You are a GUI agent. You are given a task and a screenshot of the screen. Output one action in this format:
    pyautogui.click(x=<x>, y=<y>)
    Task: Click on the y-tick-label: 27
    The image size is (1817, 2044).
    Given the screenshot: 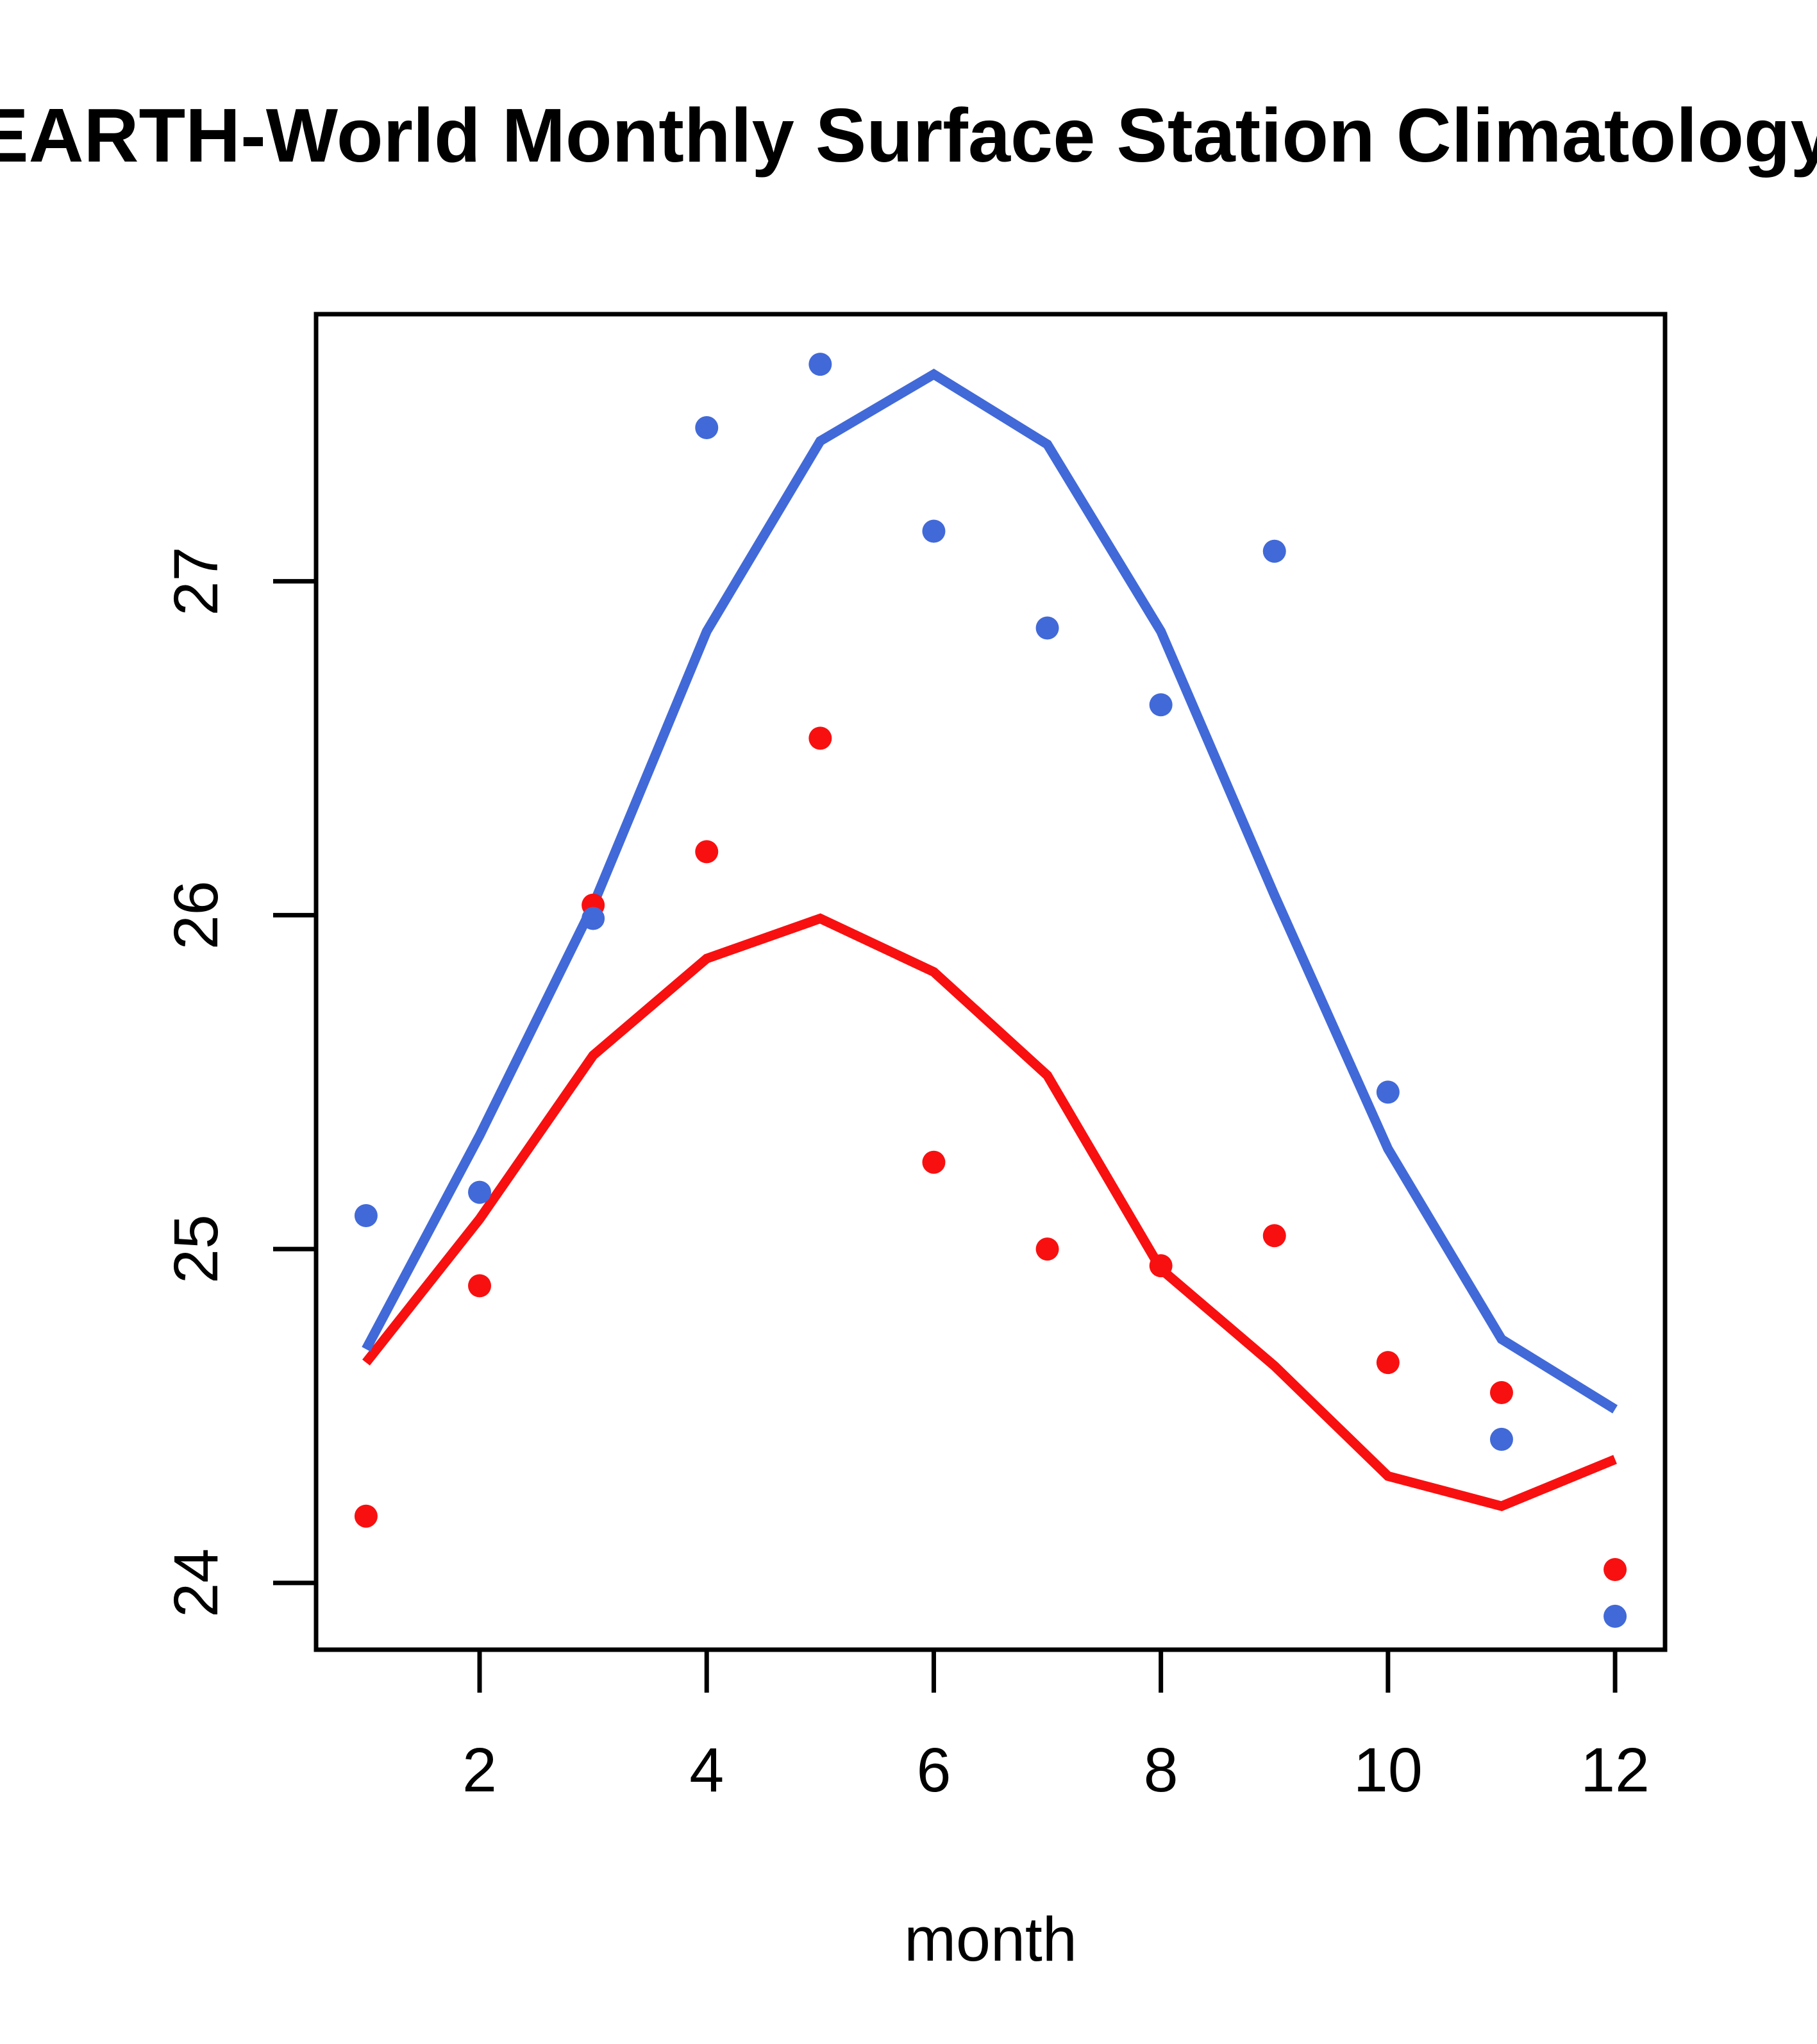 What is the action you would take?
    pyautogui.click(x=196, y=581)
    